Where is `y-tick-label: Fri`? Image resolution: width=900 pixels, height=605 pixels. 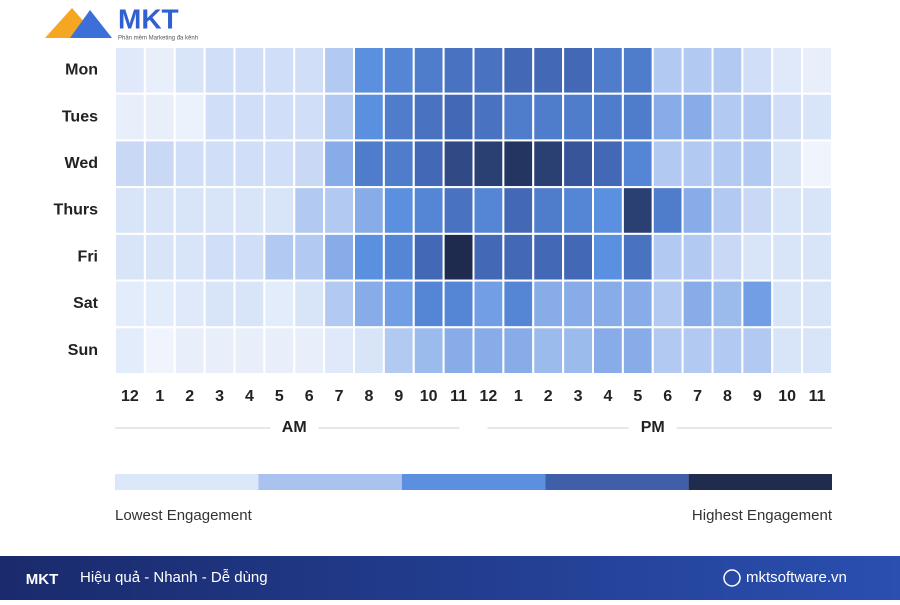
y-tick-label: Fri is located at coordinates (88, 256).